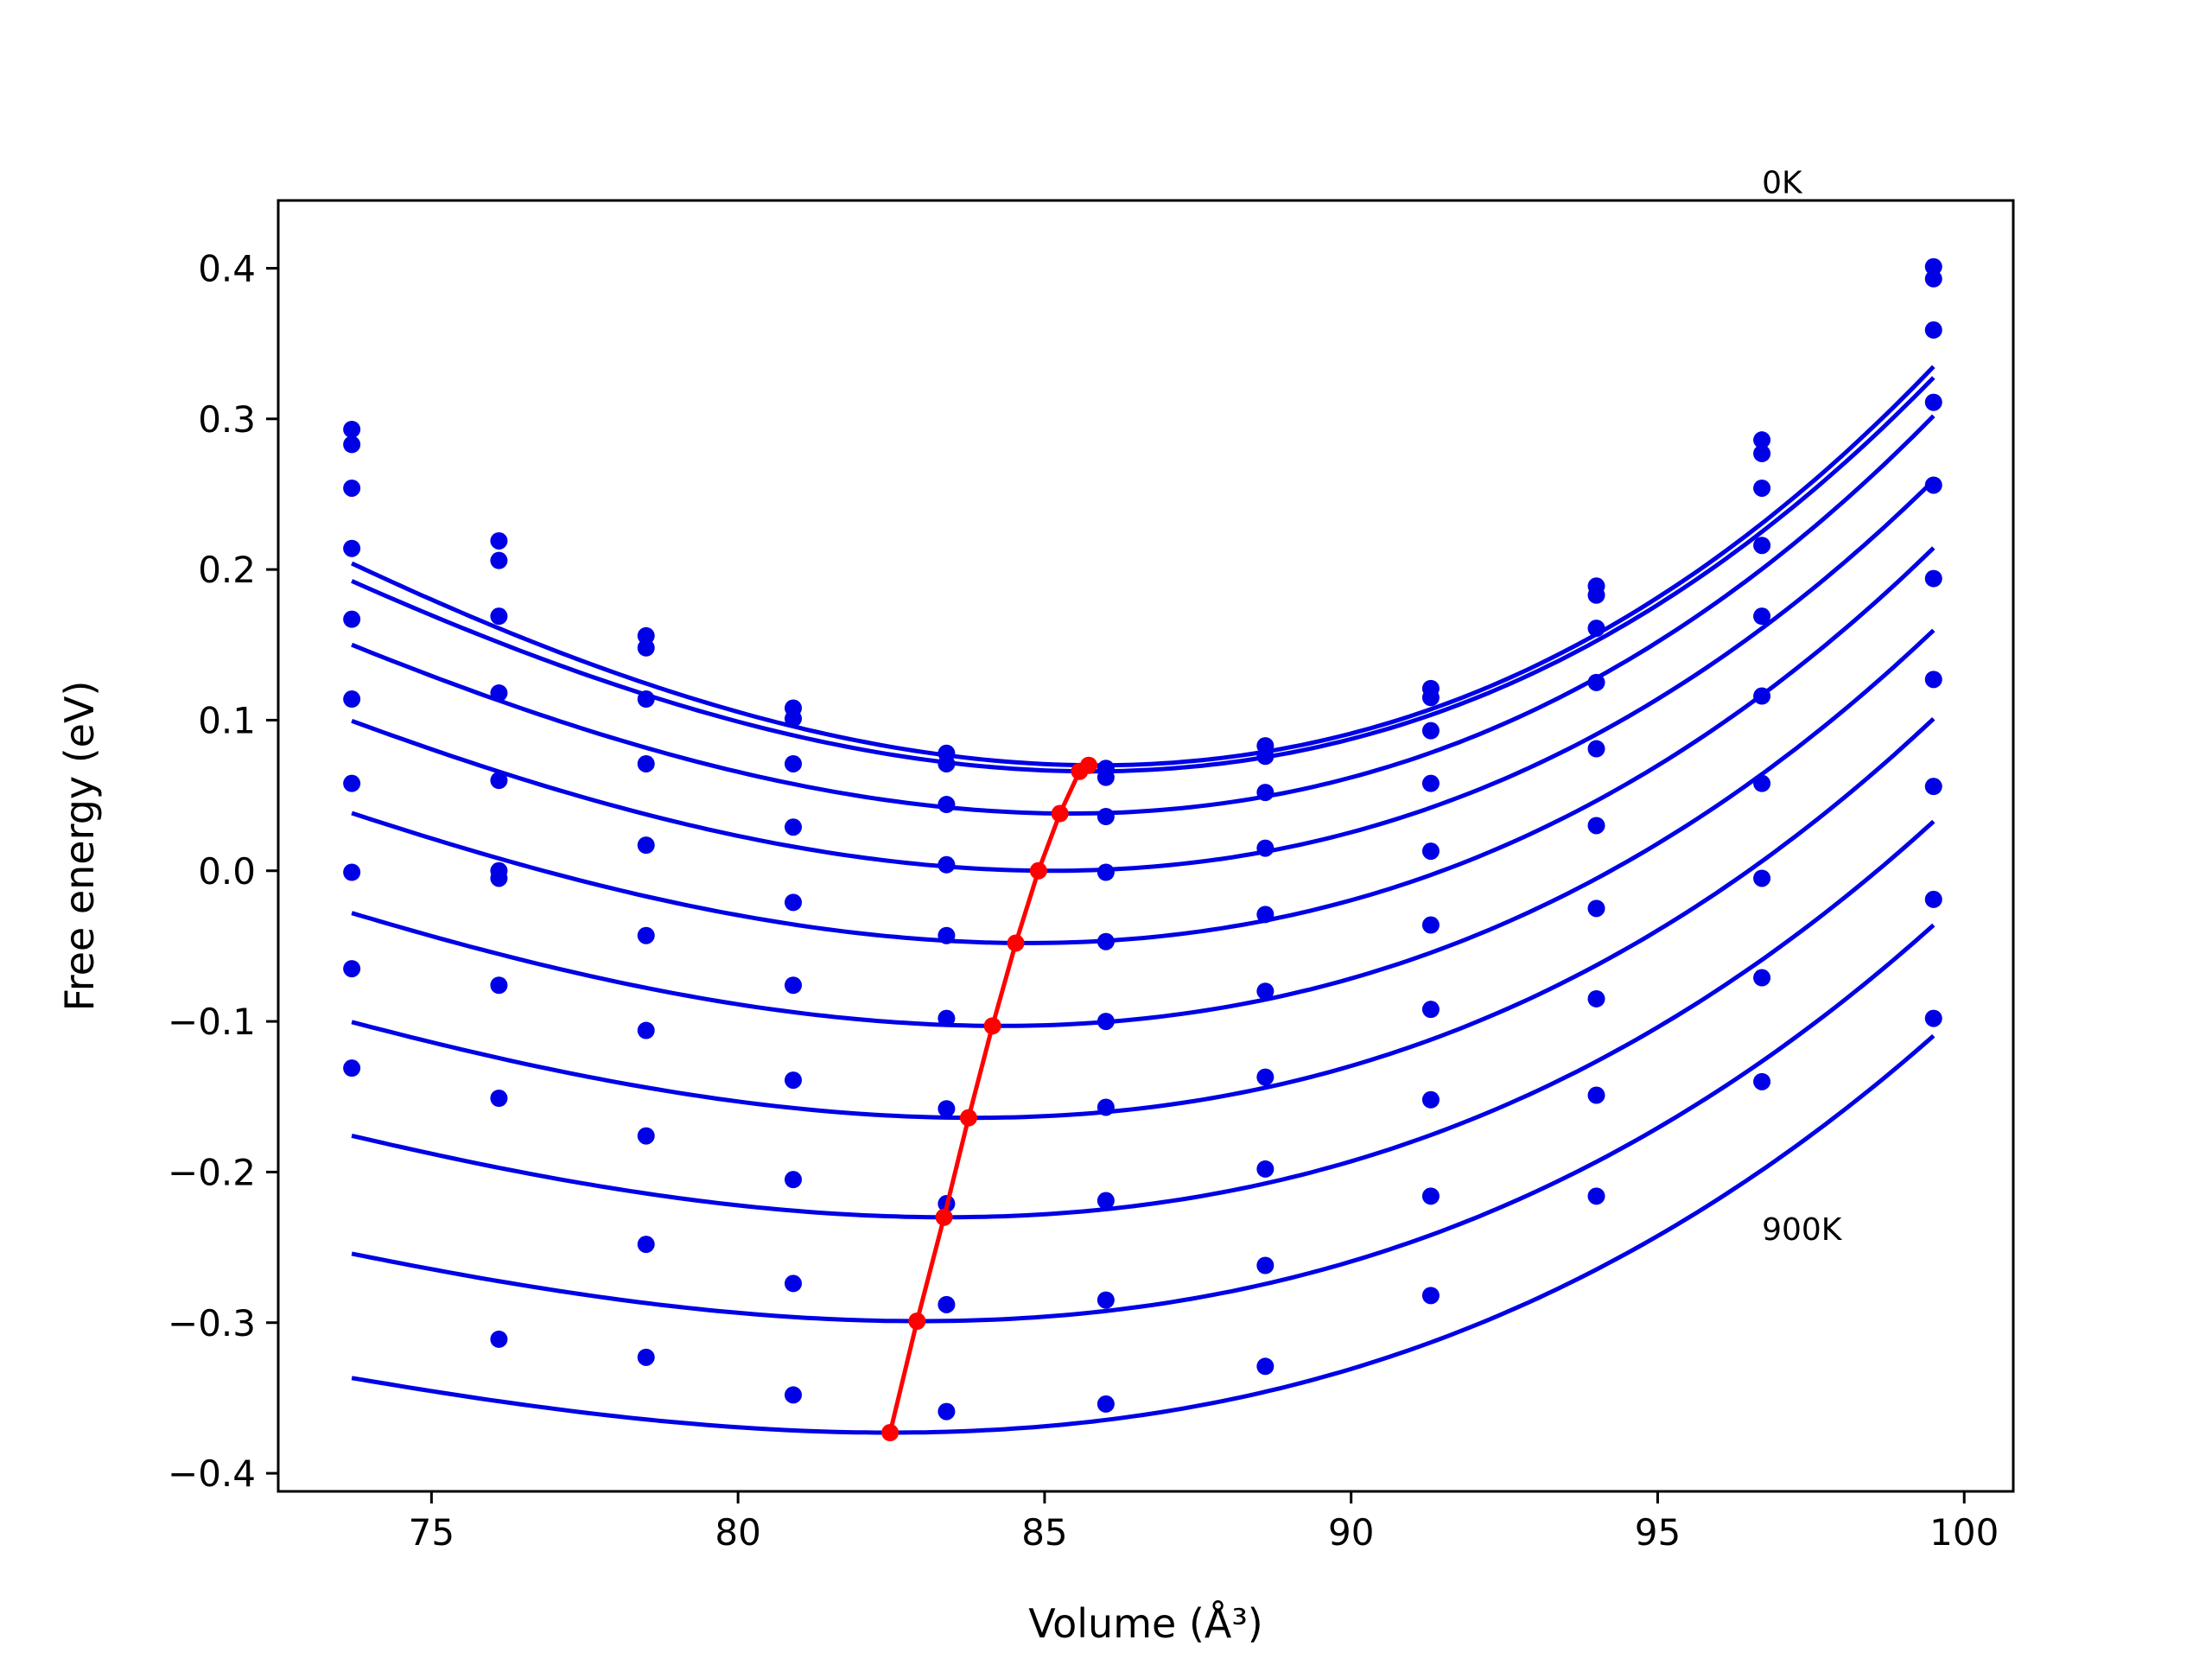 The image size is (2212, 1659). Describe the element at coordinates (227, 720) in the screenshot. I see `y-tick-label: 0.1` at that location.